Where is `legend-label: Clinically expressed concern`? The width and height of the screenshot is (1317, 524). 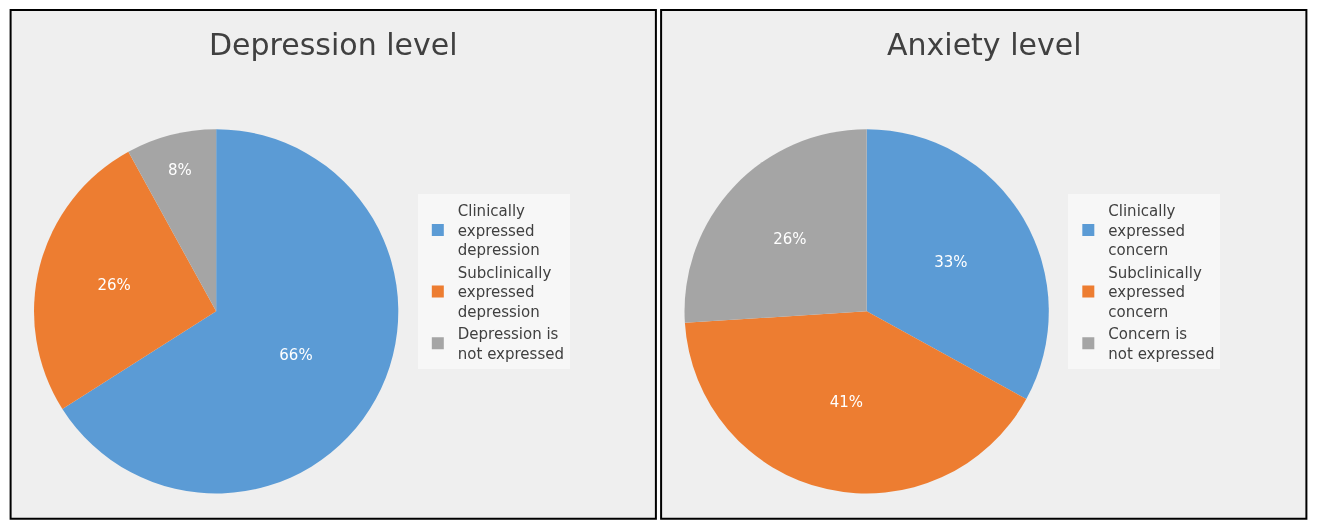
legend-label: Clinically expressed concern is located at coordinates (1147, 231).